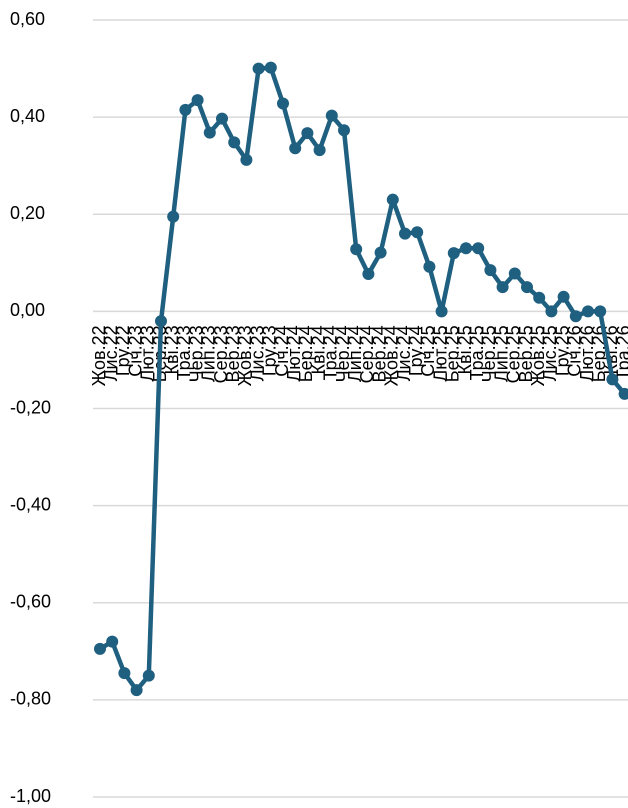 Image resolution: width=628 pixels, height=808 pixels. I want to click on x-tick-label: Жов.24, so click(392, 355).